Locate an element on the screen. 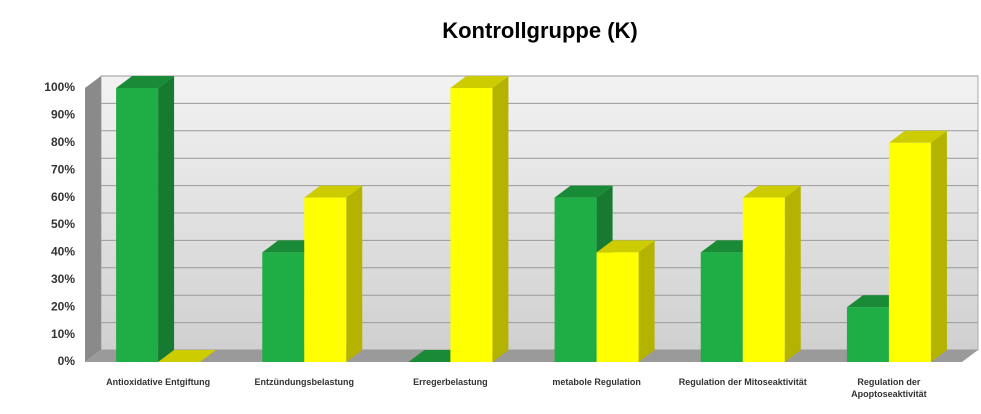  y-tick-label: 10% is located at coordinates (63, 334).